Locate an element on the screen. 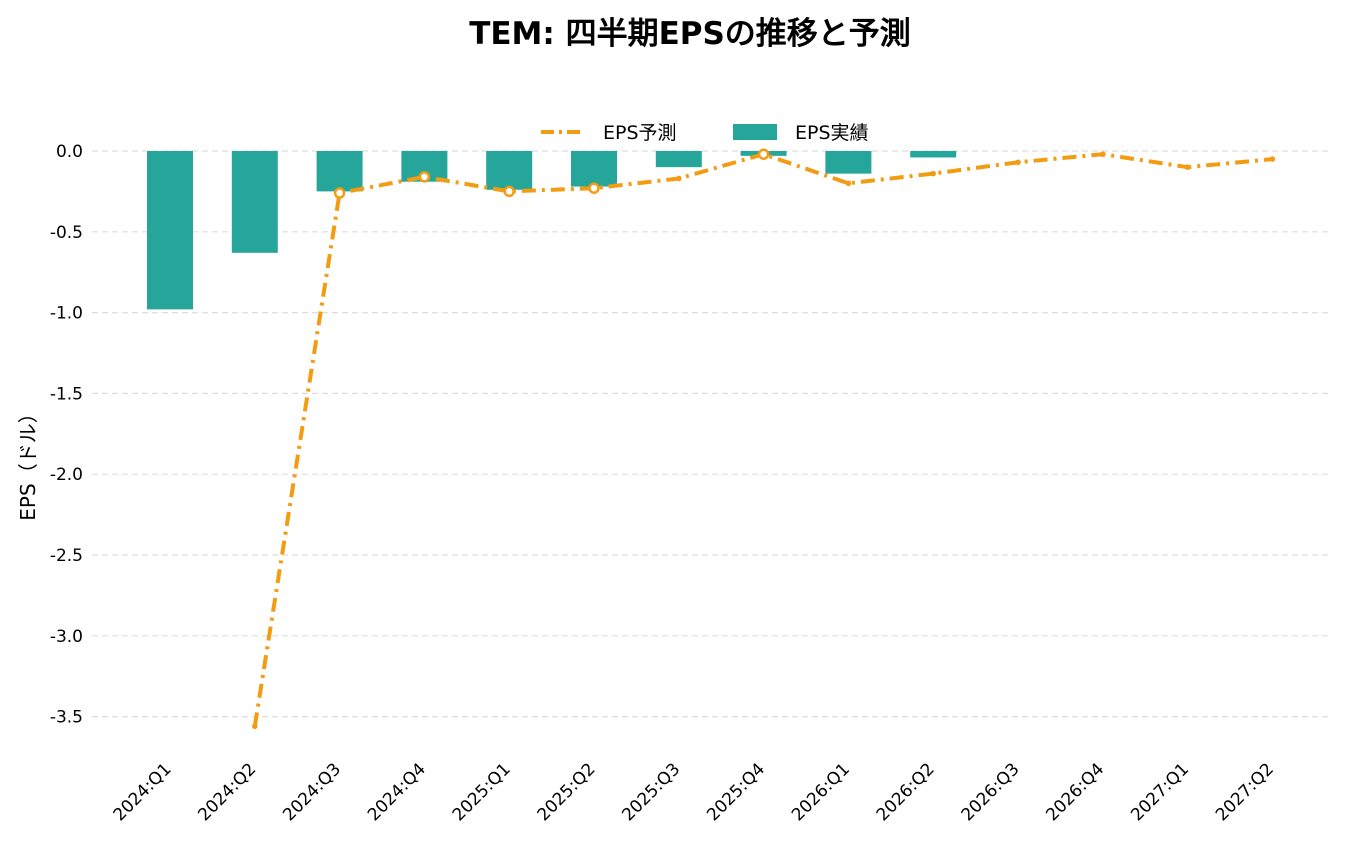 The height and width of the screenshot is (846, 1346). x-tick-label: 2025:Q2 is located at coordinates (567, 792).